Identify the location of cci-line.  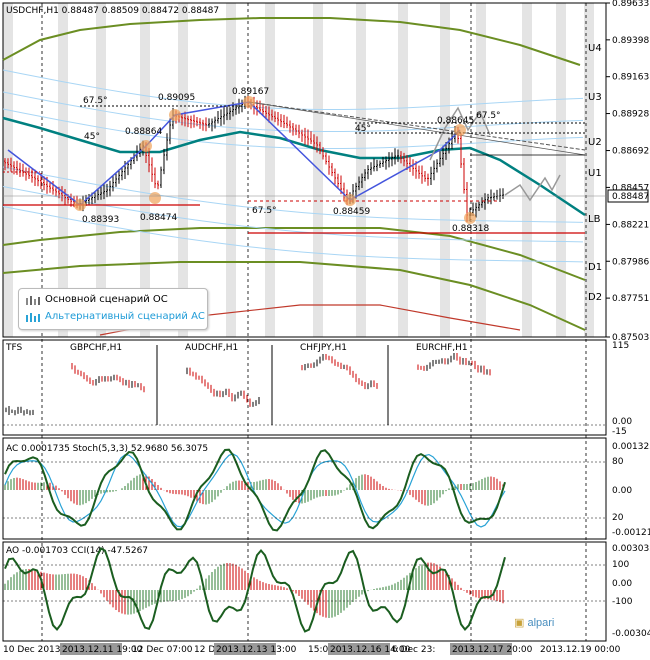
(255, 590).